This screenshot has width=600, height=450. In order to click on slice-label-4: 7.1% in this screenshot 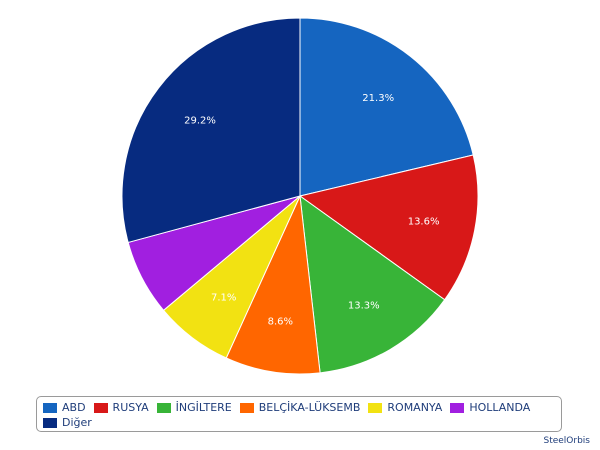, I will do `click(223, 297)`.